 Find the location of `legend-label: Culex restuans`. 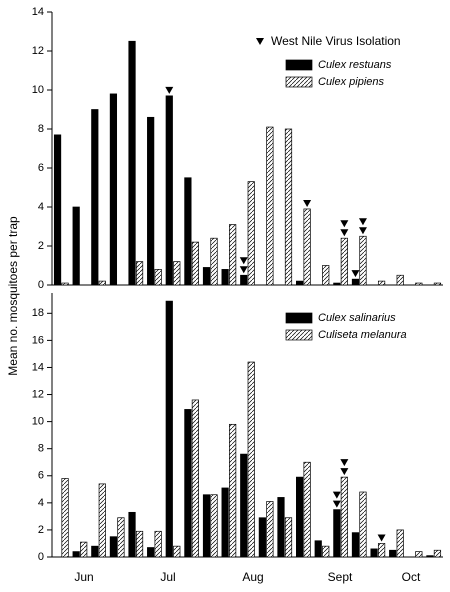

legend-label: Culex restuans is located at coordinates (355, 65).